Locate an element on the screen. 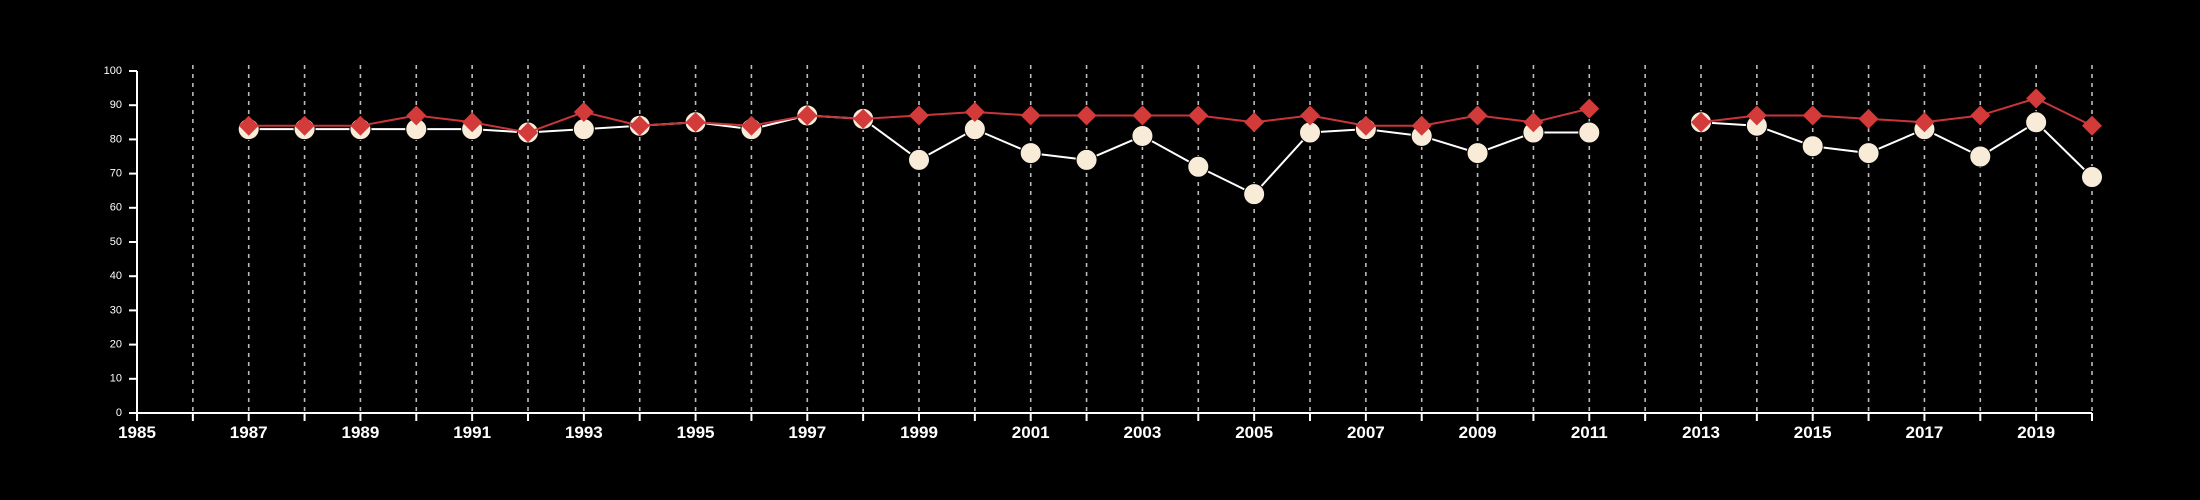  series-0-point-2004 is located at coordinates (1198, 166).